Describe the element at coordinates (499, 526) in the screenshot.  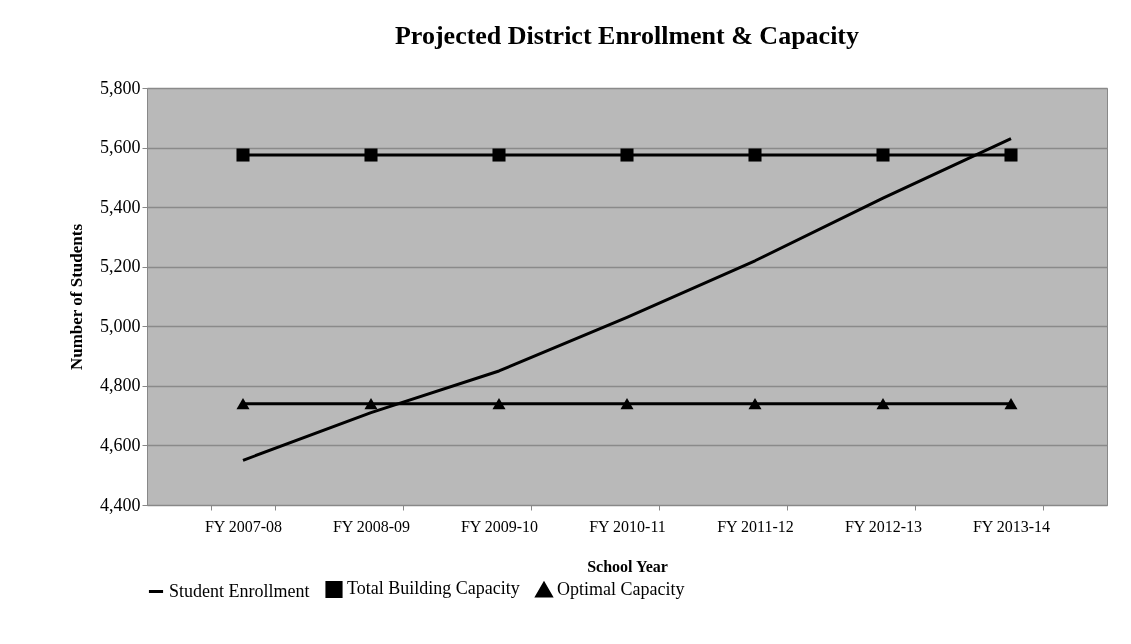
I see `x-tick-label: FY 2009-10` at that location.